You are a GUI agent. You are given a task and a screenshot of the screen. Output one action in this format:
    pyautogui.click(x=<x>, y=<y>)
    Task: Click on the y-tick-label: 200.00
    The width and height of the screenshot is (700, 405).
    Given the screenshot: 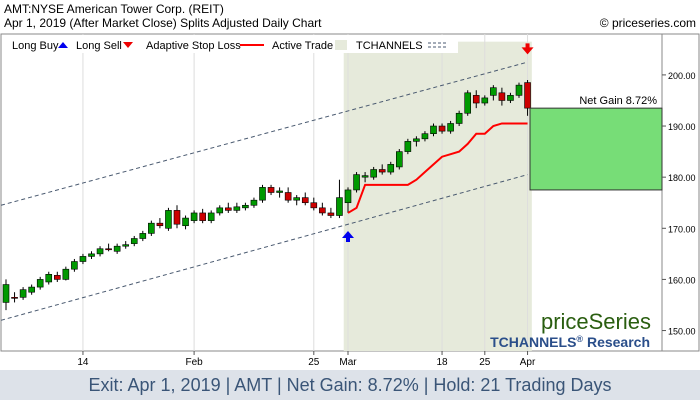 What is the action you would take?
    pyautogui.click(x=682, y=76)
    